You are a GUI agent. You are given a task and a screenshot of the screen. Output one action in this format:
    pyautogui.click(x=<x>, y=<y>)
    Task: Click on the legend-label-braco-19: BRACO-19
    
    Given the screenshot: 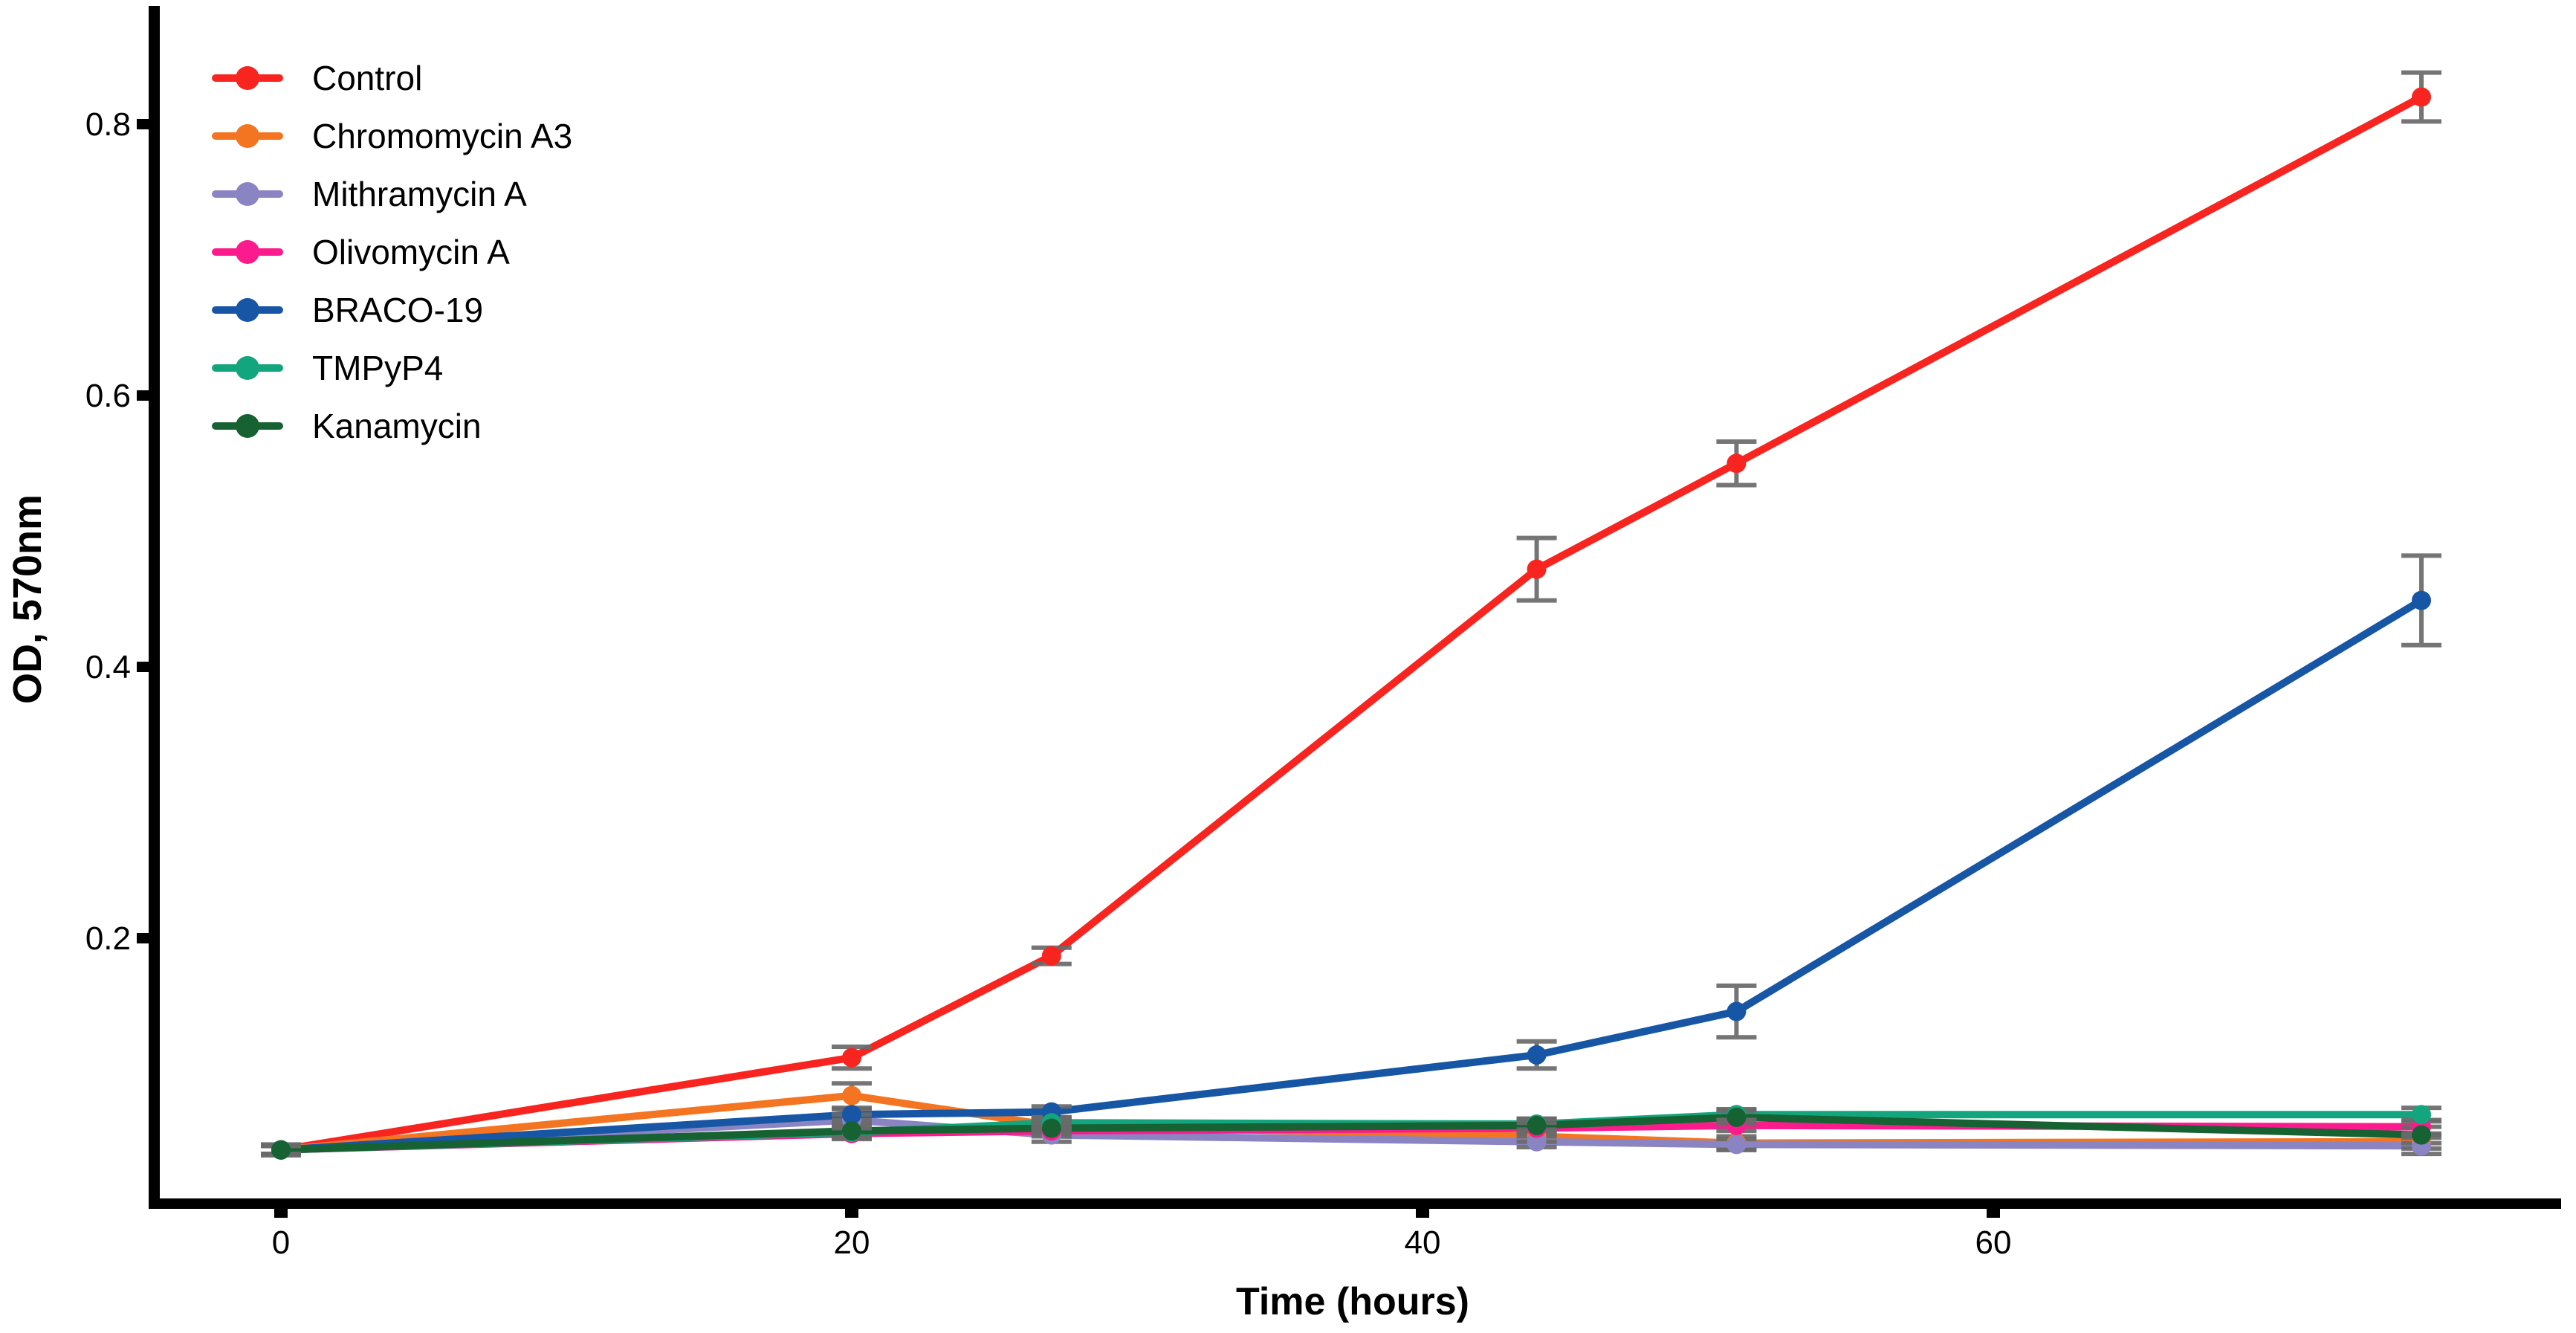 What is the action you would take?
    pyautogui.click(x=397, y=310)
    